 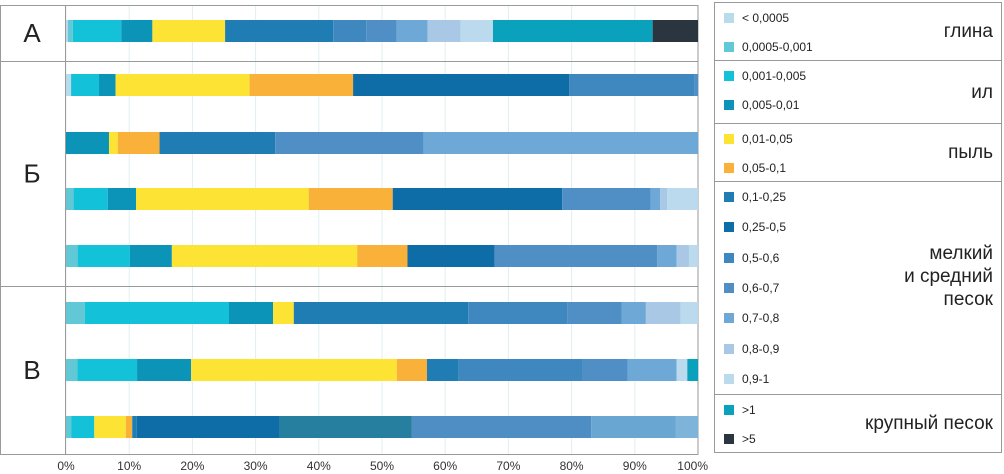 I want to click on legend-item: >5, so click(x=735, y=439).